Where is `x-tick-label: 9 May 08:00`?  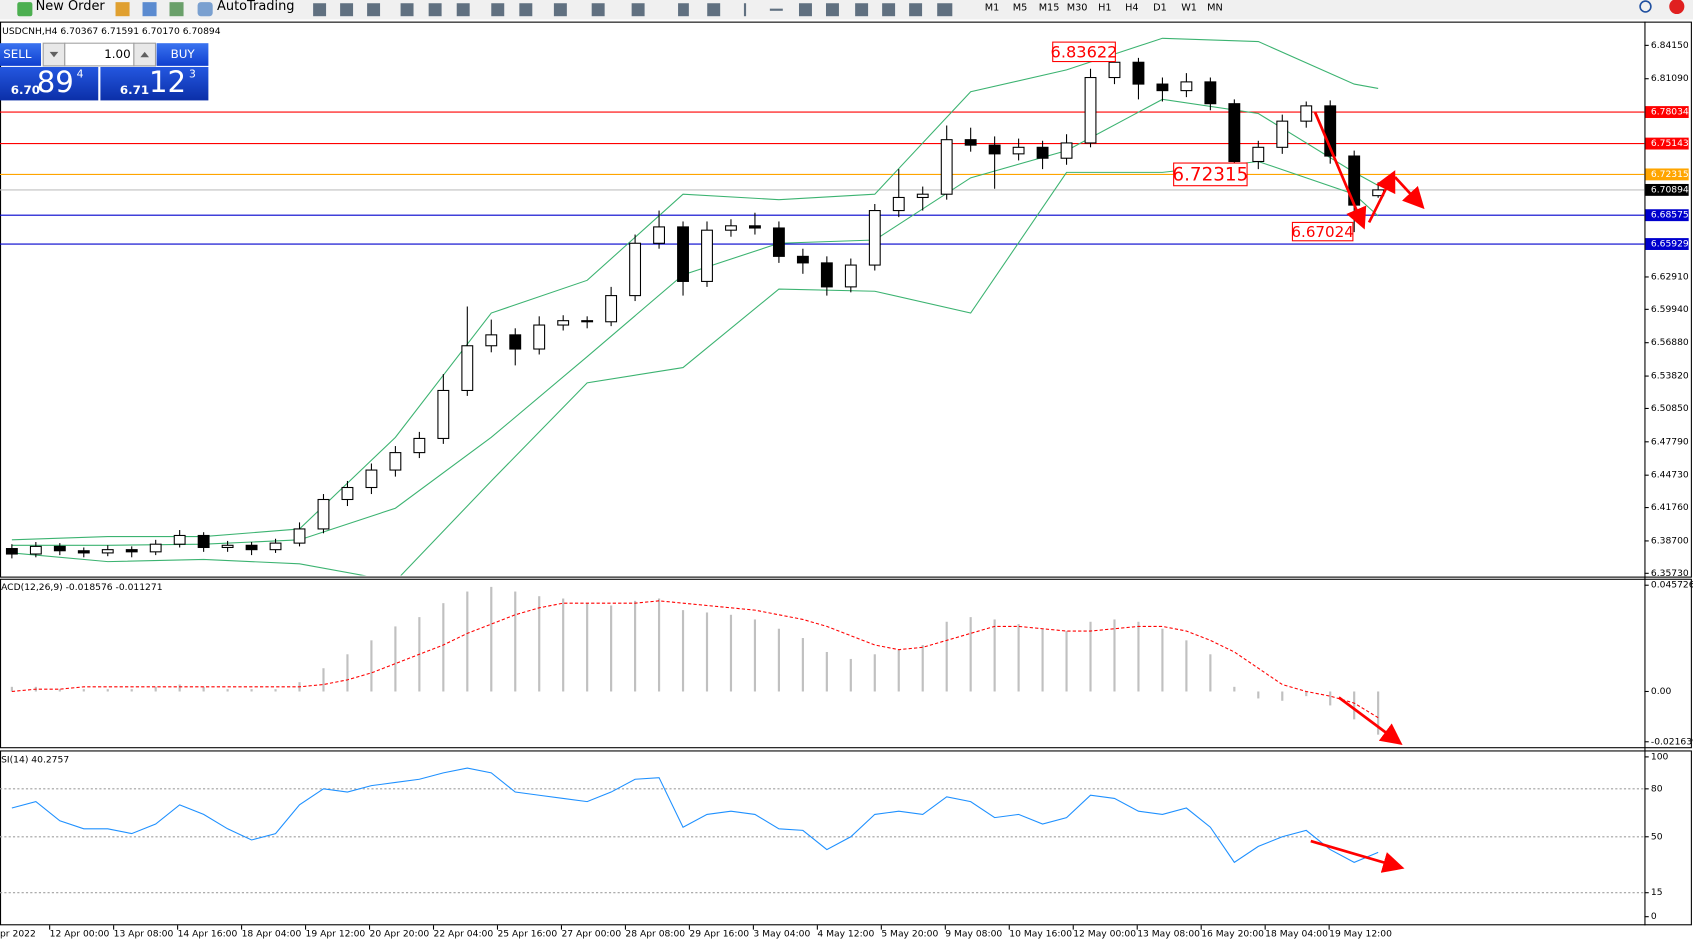
x-tick-label: 9 May 08:00 is located at coordinates (973, 933).